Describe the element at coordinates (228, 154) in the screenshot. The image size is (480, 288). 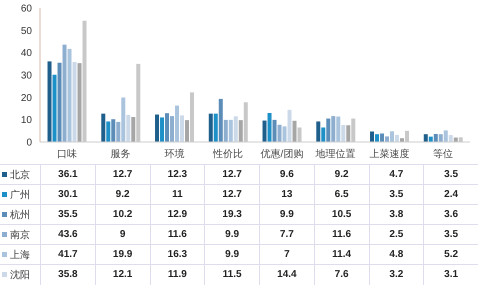
I see `x-tick-label: 性价比` at that location.